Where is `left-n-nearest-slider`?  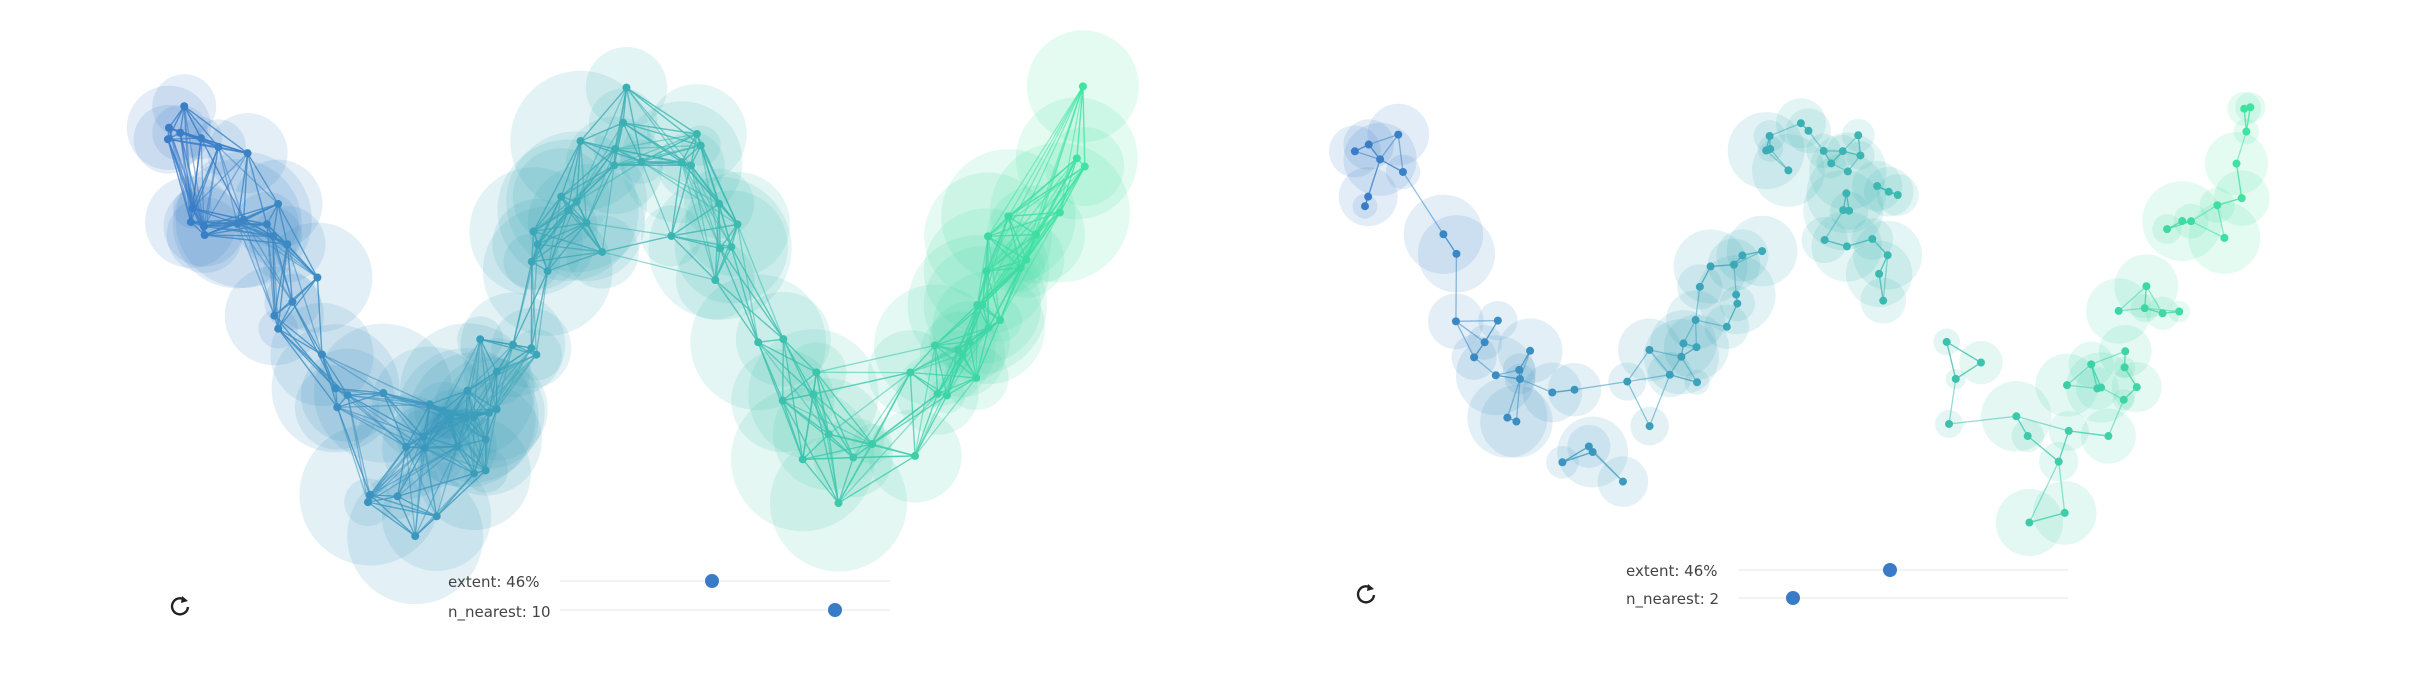
left-n-nearest-slider is located at coordinates (725, 610).